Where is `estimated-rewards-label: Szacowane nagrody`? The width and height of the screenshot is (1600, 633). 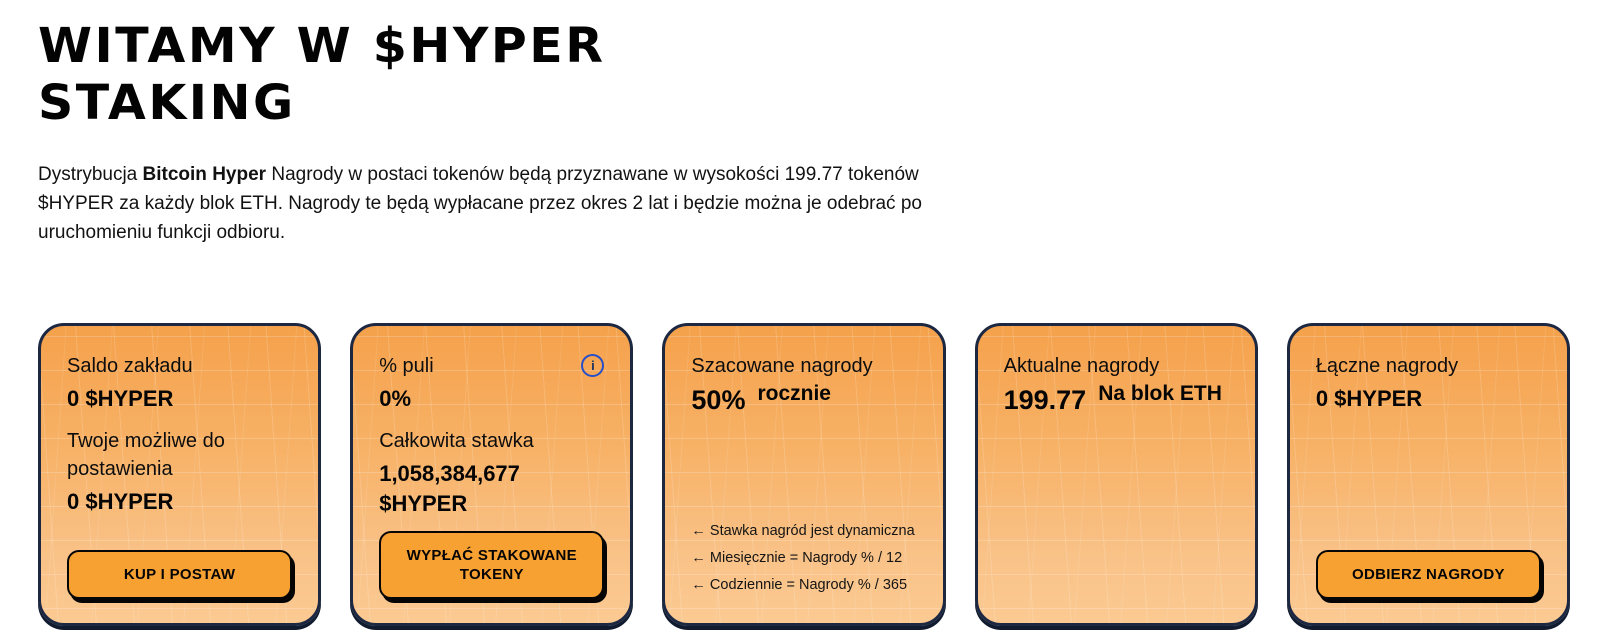 estimated-rewards-label: Szacowane nagrody is located at coordinates (782, 366).